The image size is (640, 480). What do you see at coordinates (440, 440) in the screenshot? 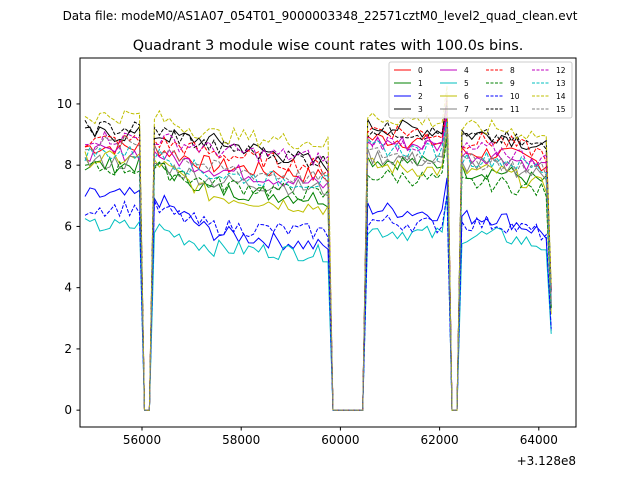
I see `x-tick-label: 62000` at bounding box center [440, 440].